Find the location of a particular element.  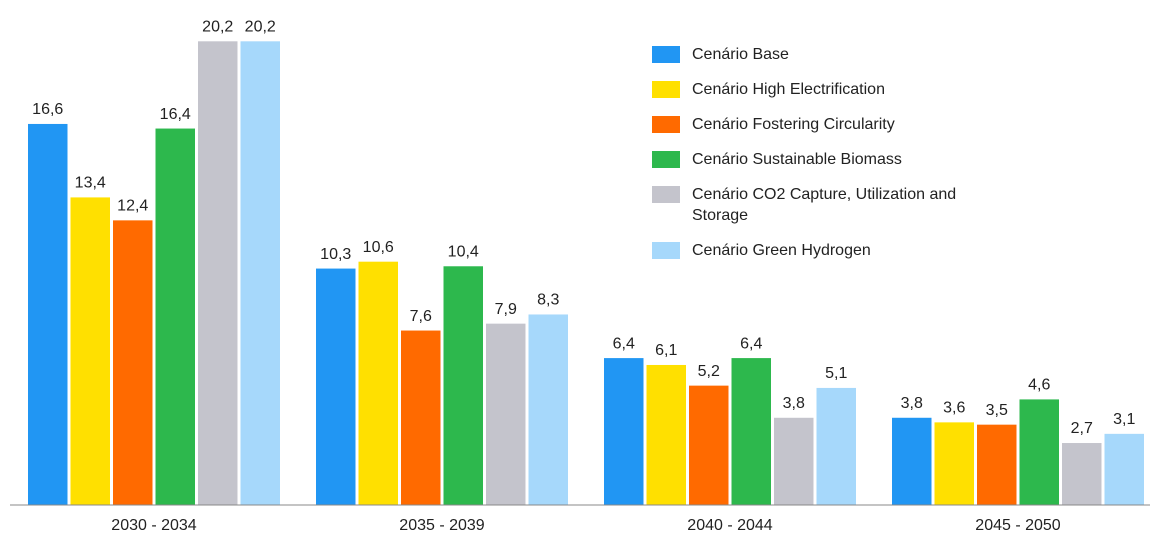

data-label: 10,3 is located at coordinates (335, 254).